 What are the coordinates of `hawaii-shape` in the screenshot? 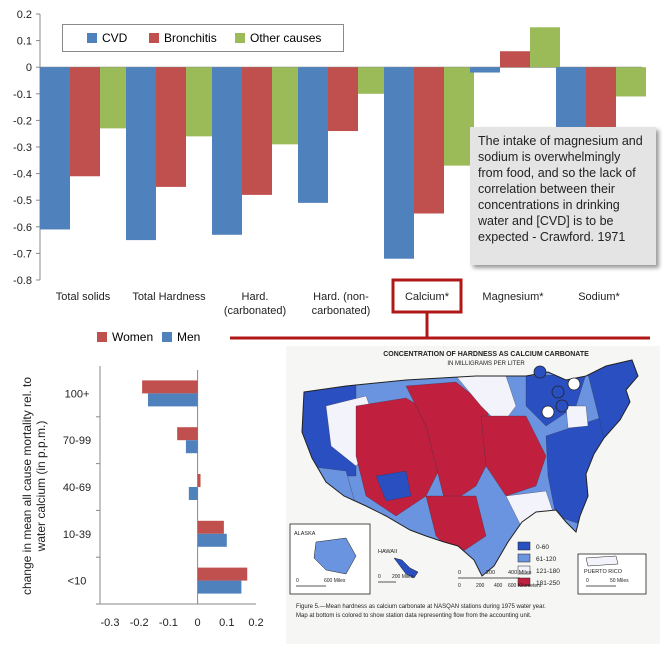 It's located at (406, 568).